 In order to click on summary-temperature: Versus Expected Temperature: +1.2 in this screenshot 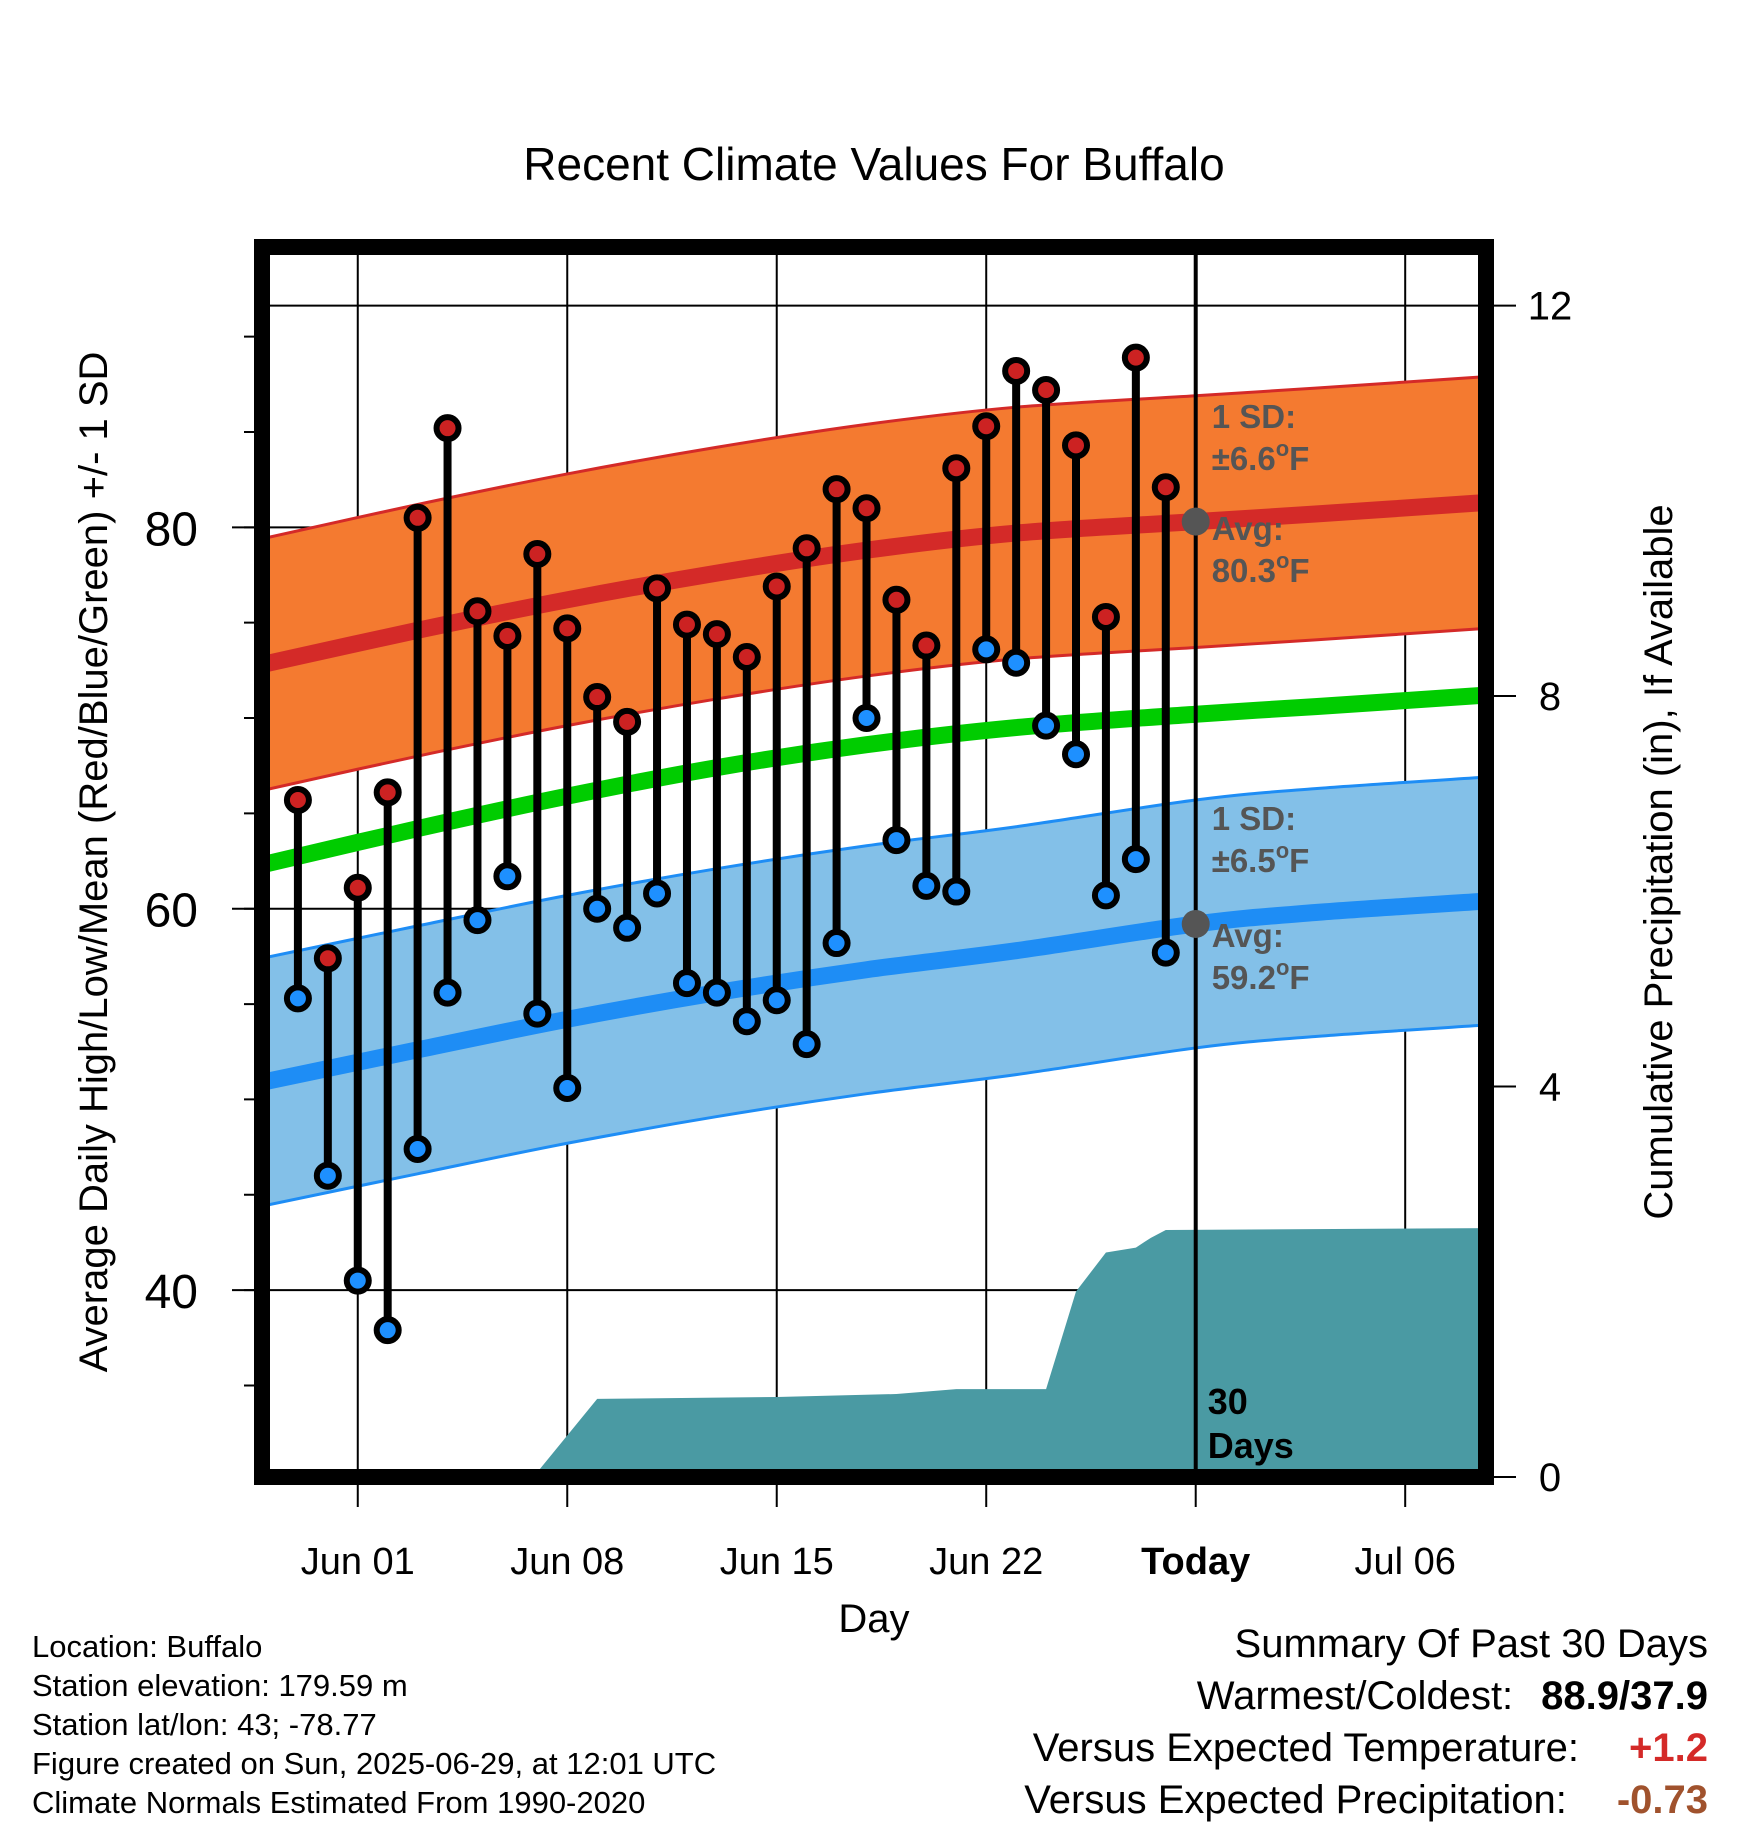, I will do `click(1370, 1748)`.